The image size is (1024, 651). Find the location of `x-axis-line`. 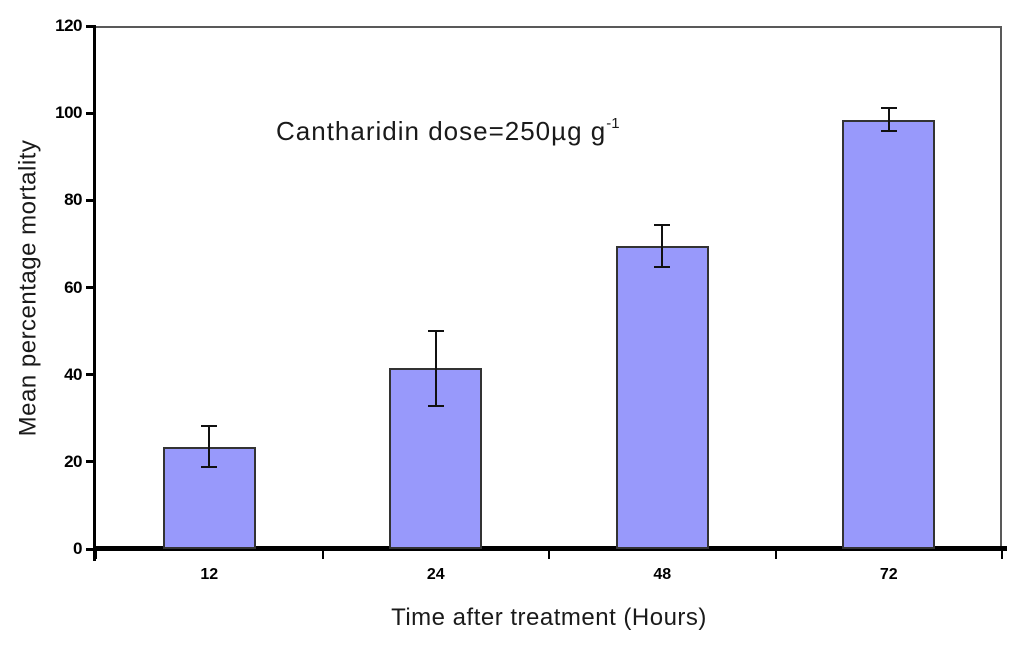

x-axis-line is located at coordinates (550, 548).